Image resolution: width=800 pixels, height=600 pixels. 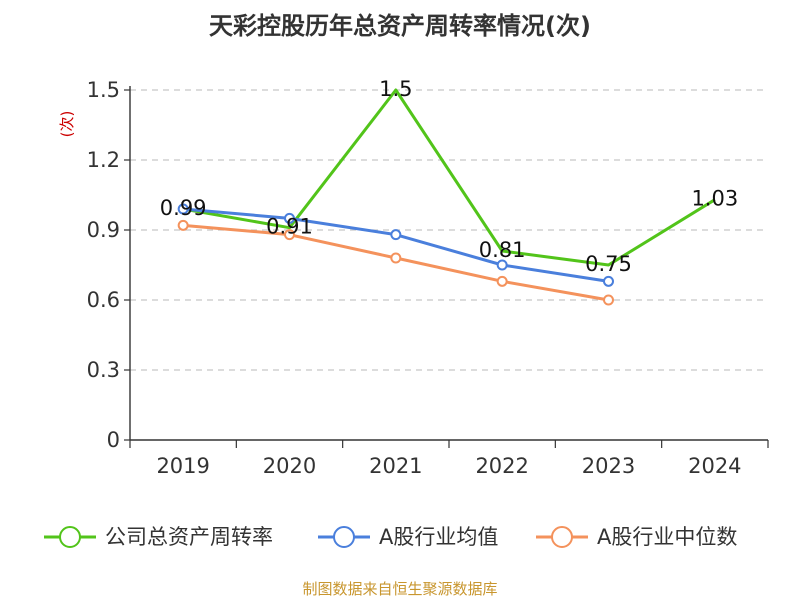 I want to click on legend-label: A股行业中位数, so click(x=667, y=537).